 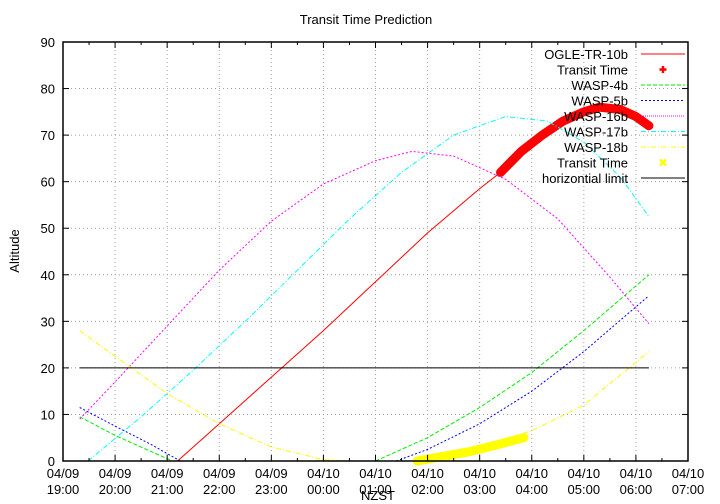 What do you see at coordinates (663, 162) in the screenshot?
I see `legend-cross-marker` at bounding box center [663, 162].